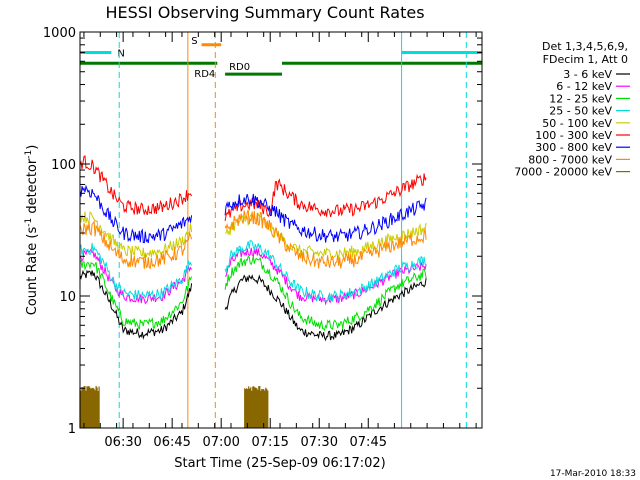  I want to click on series-6-seg2, so click(325, 218).